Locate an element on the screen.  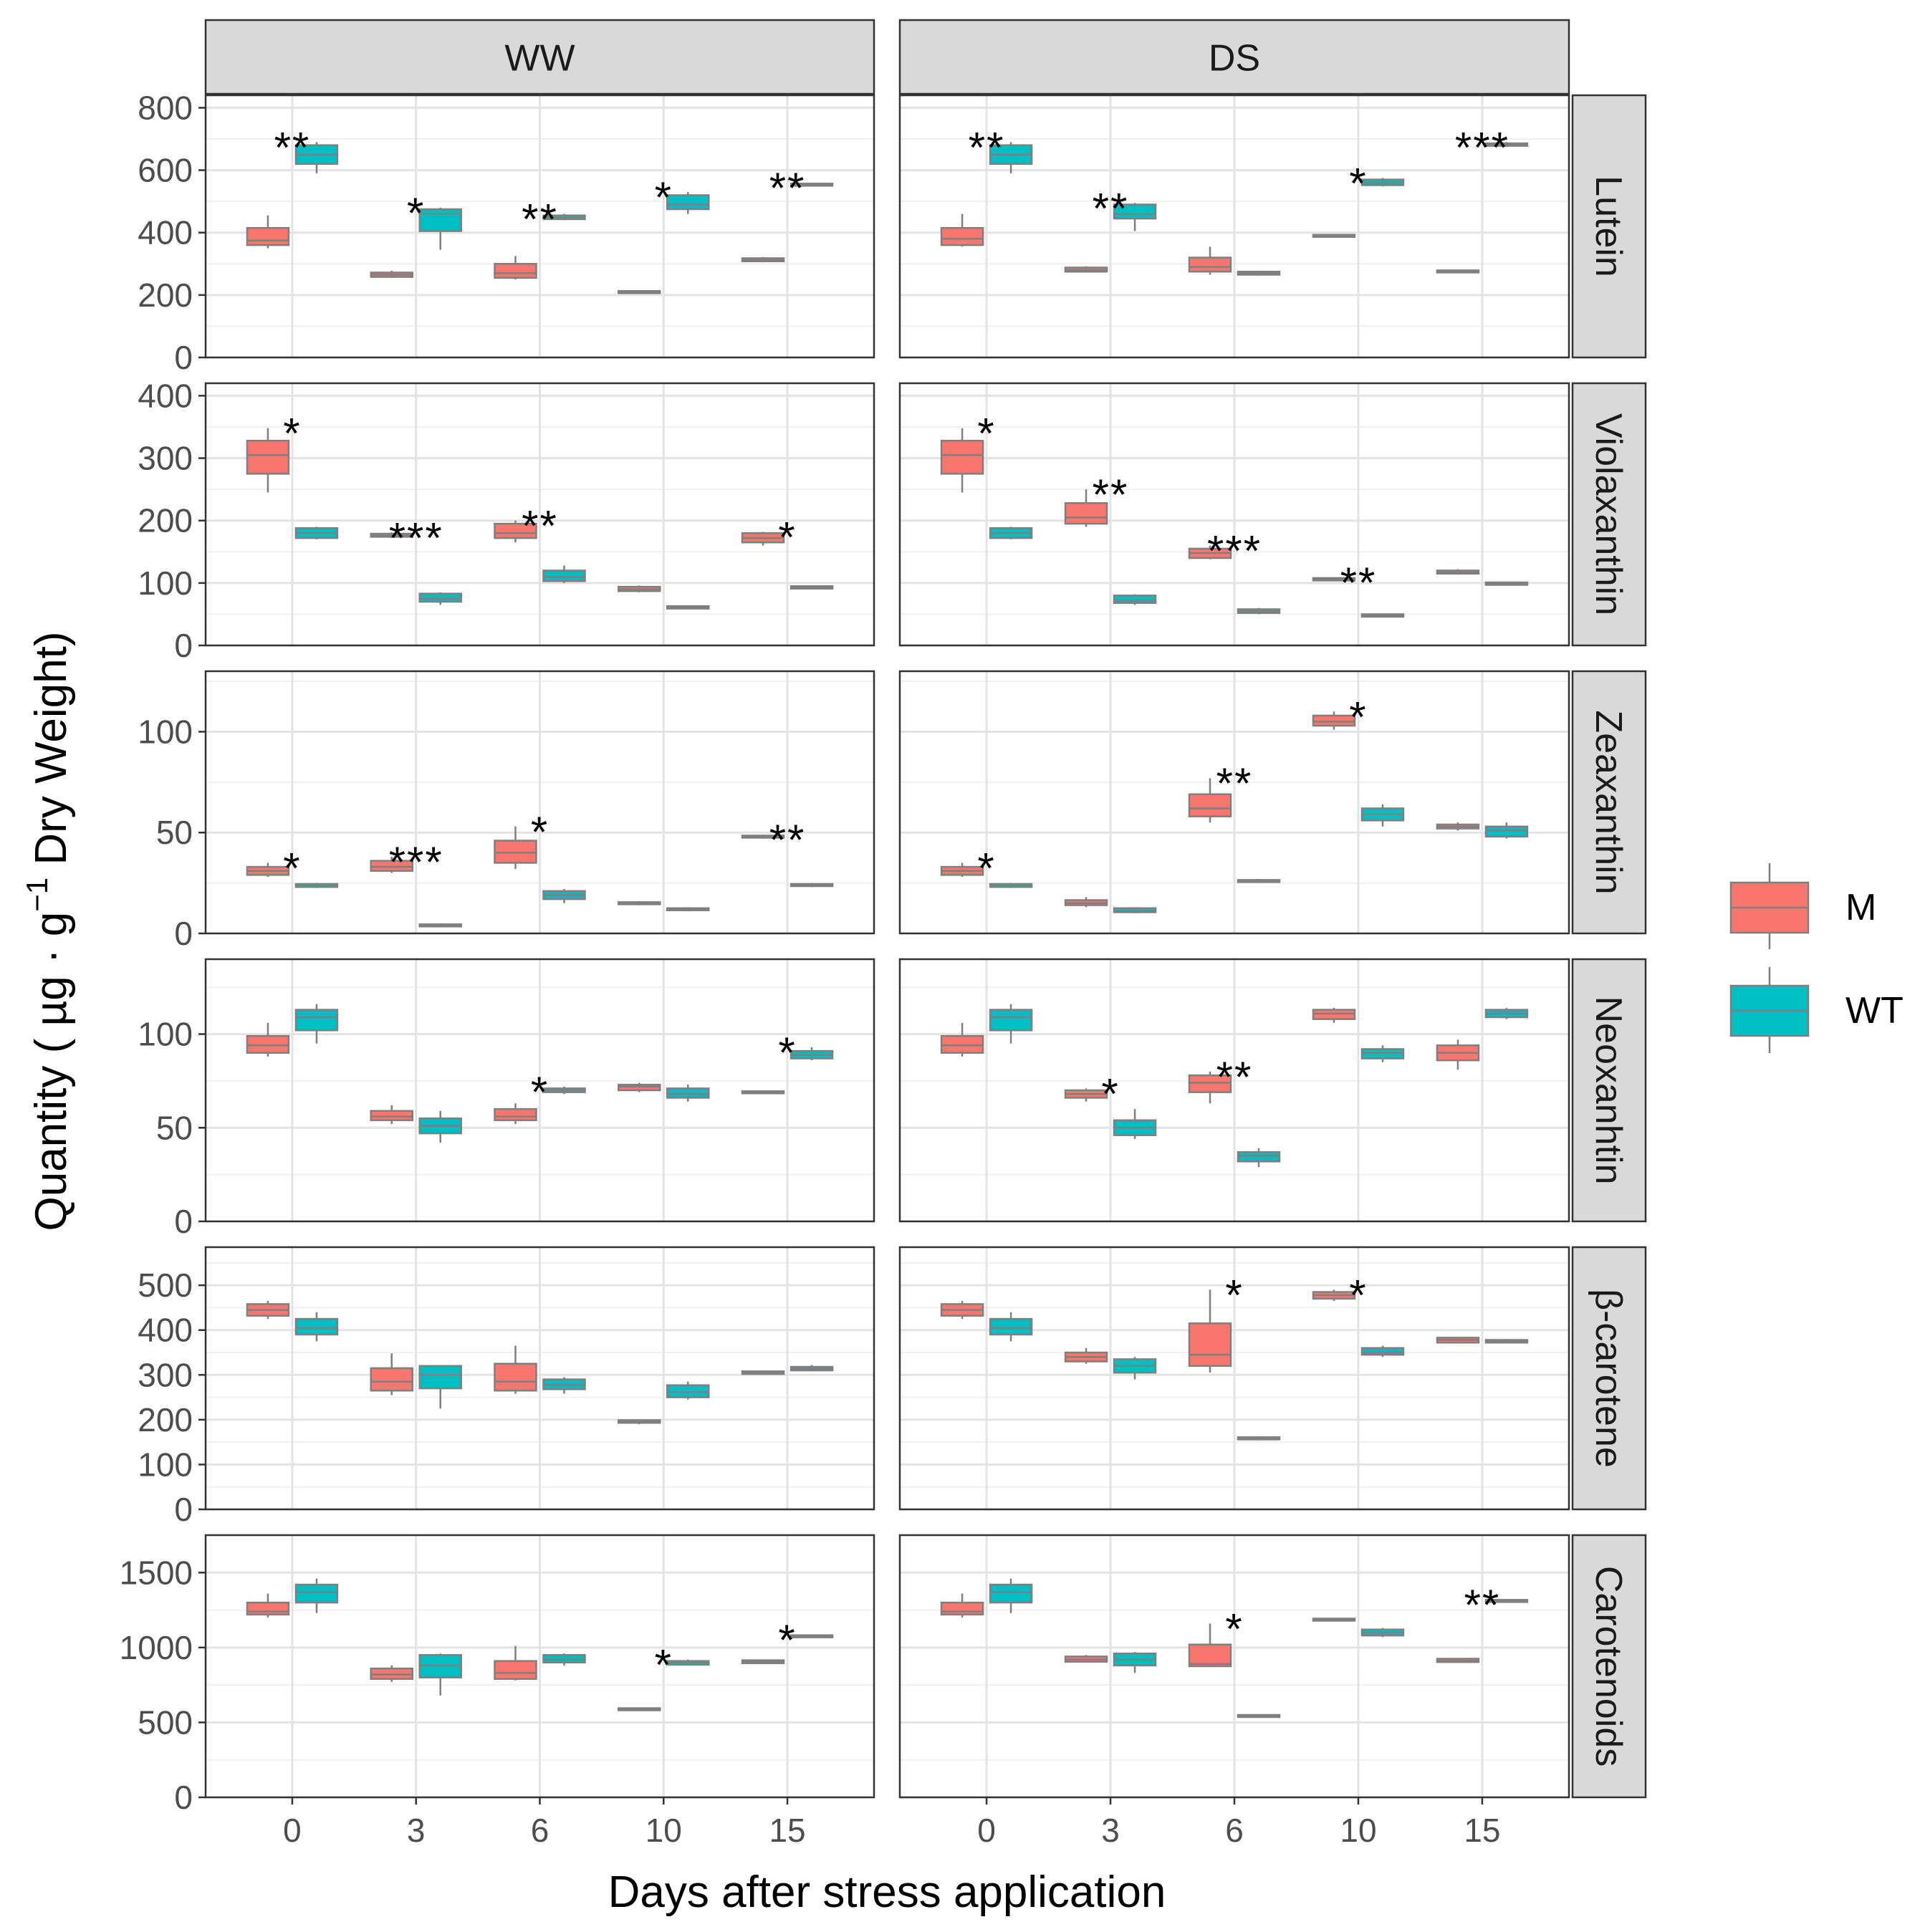
legend-key-m is located at coordinates (1769, 906).